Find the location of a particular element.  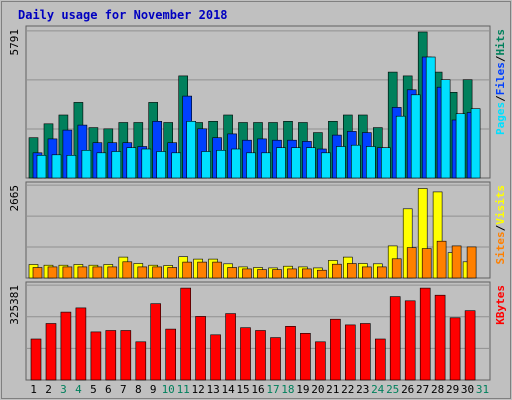

legend-entry: Sites is located at coordinates (500, 247).